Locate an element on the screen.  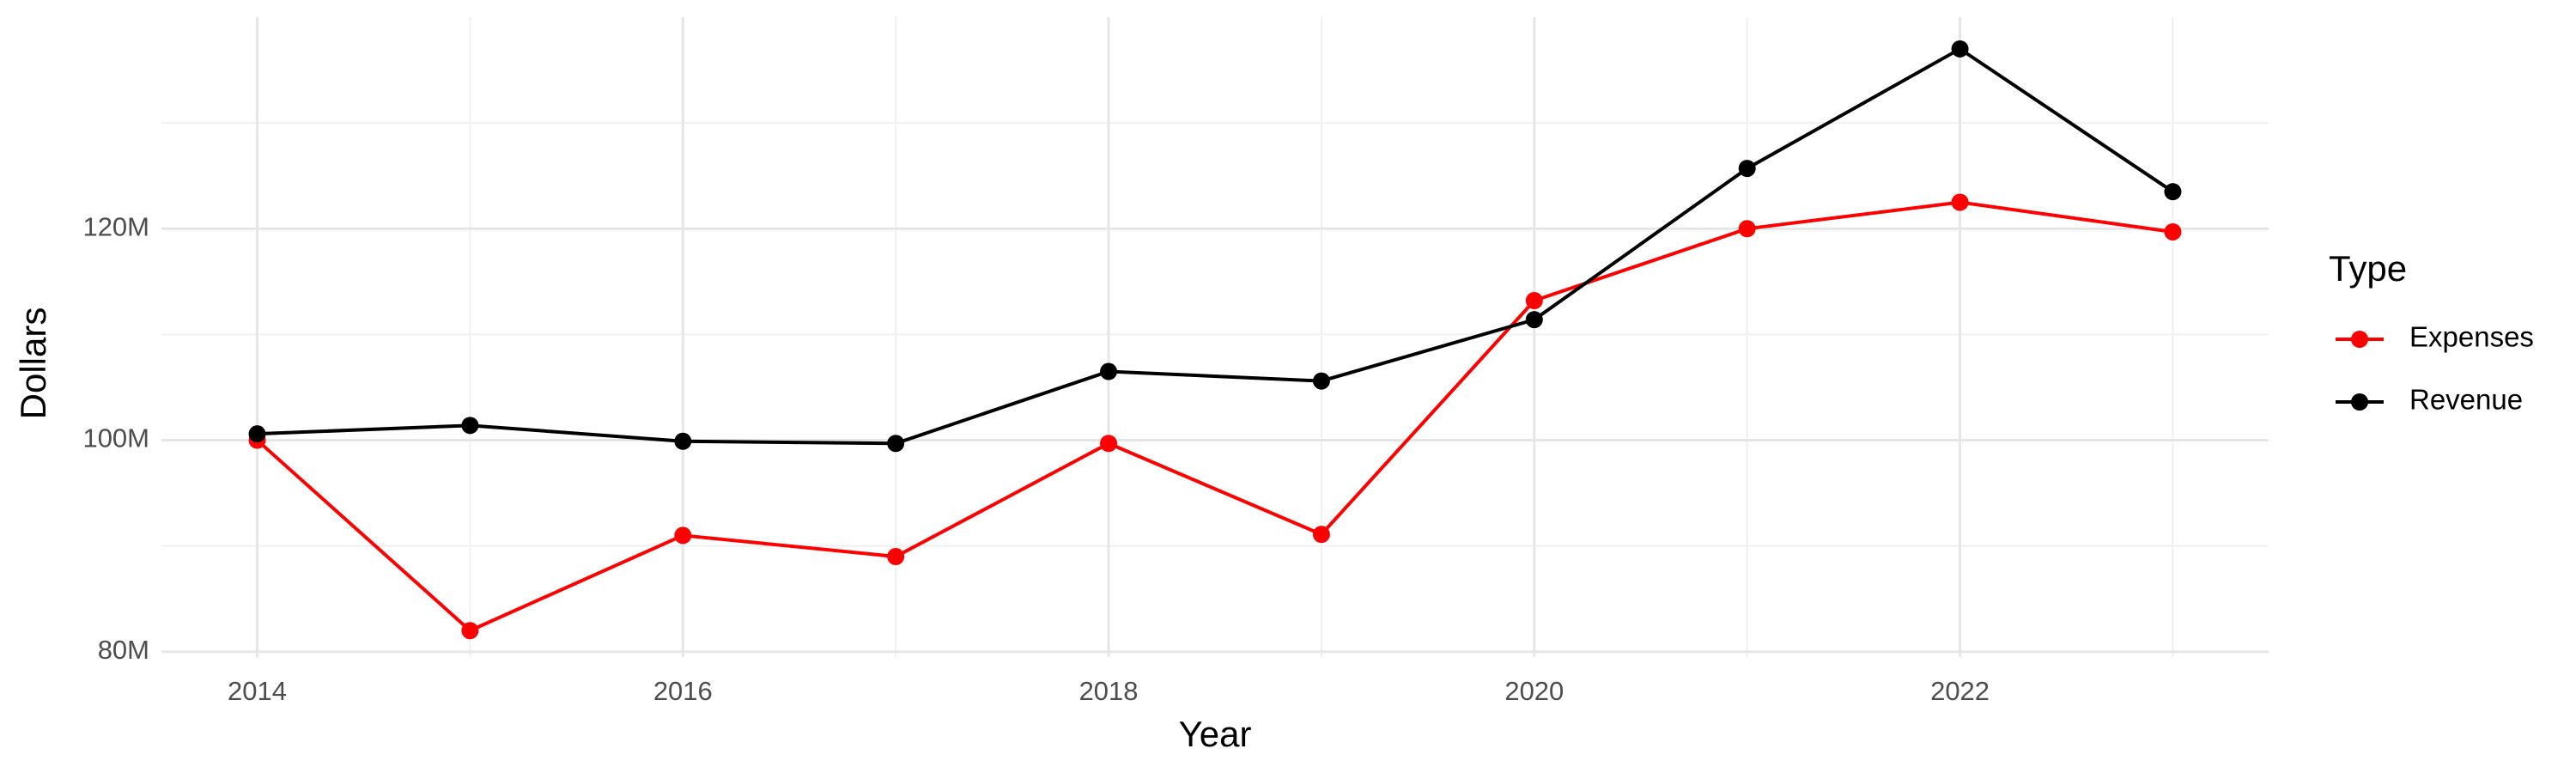
y-axis-title: Dollars is located at coordinates (33, 363).